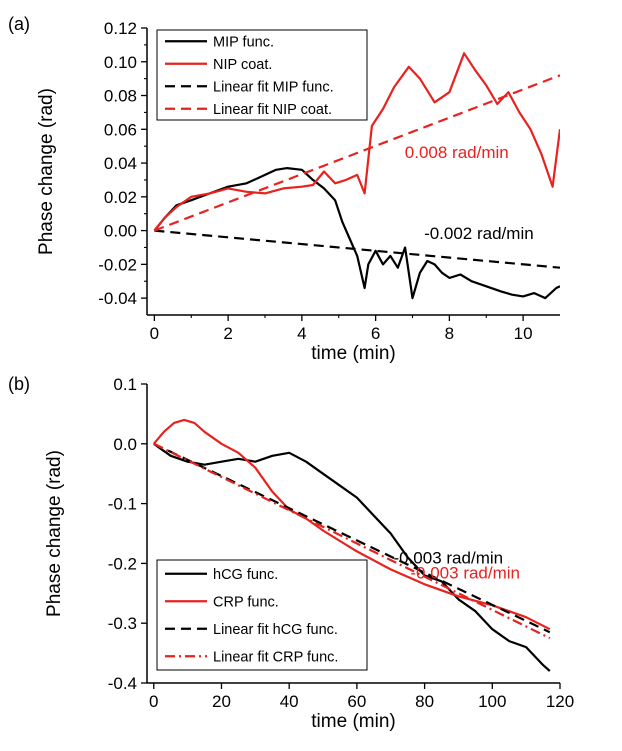 Image resolution: width=622 pixels, height=751 pixels. Describe the element at coordinates (122, 563) in the screenshot. I see `y-tick-label: -0.2` at that location.